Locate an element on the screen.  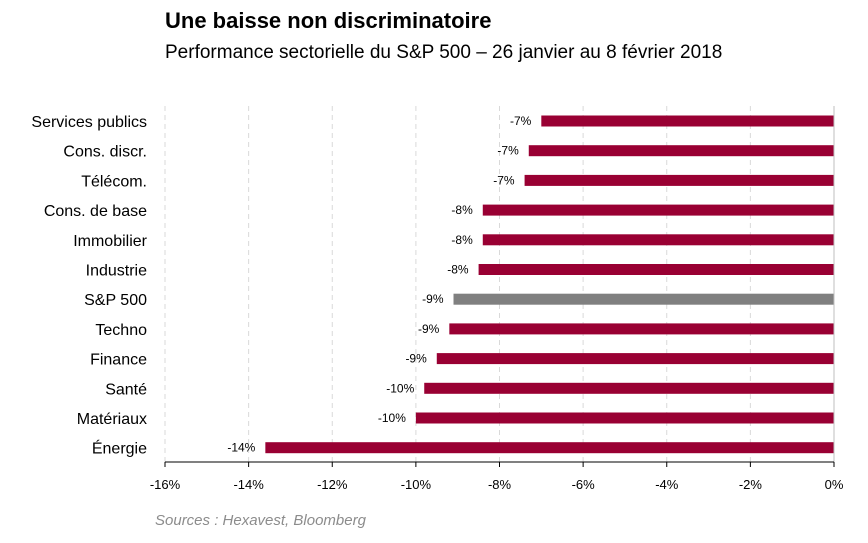
category-label: Cons. de base is located at coordinates (95, 211).